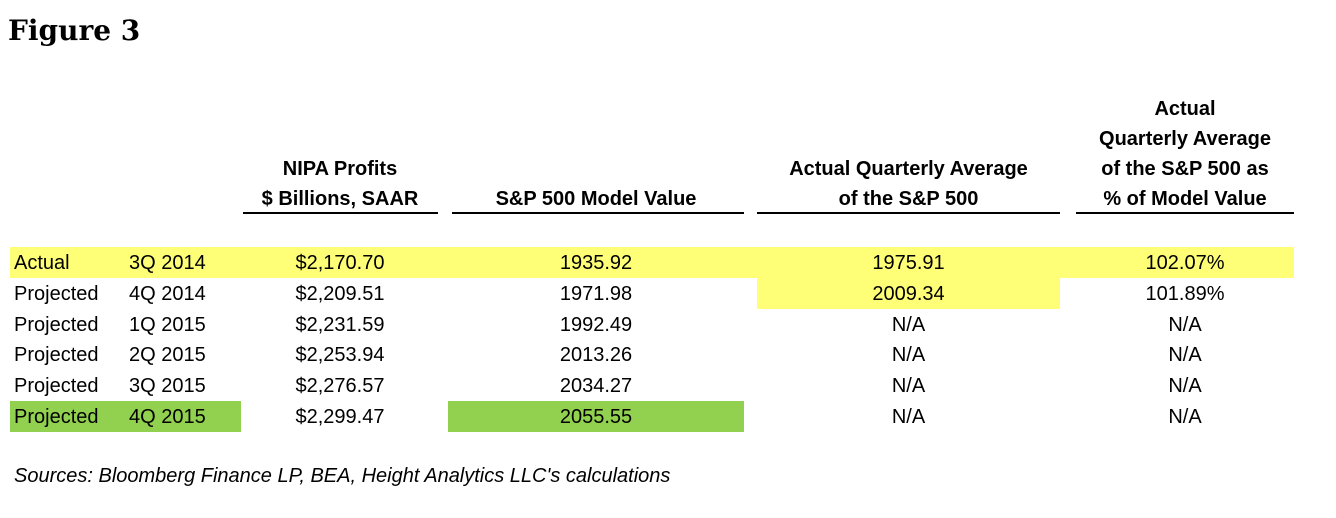 The height and width of the screenshot is (518, 1336). What do you see at coordinates (1185, 199) in the screenshot?
I see `header-pct-line-4: % of Model Value` at bounding box center [1185, 199].